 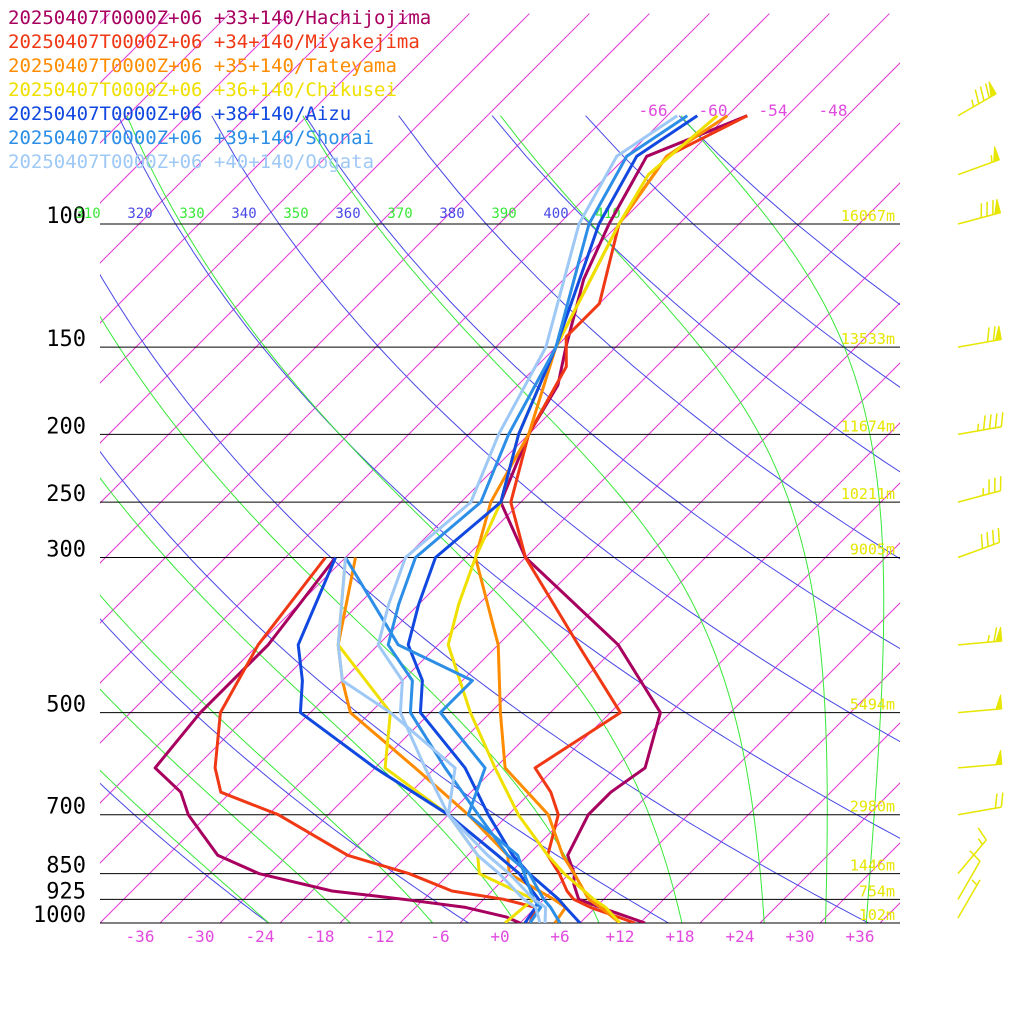 I want to click on height-label: 102m, so click(x=877, y=915).